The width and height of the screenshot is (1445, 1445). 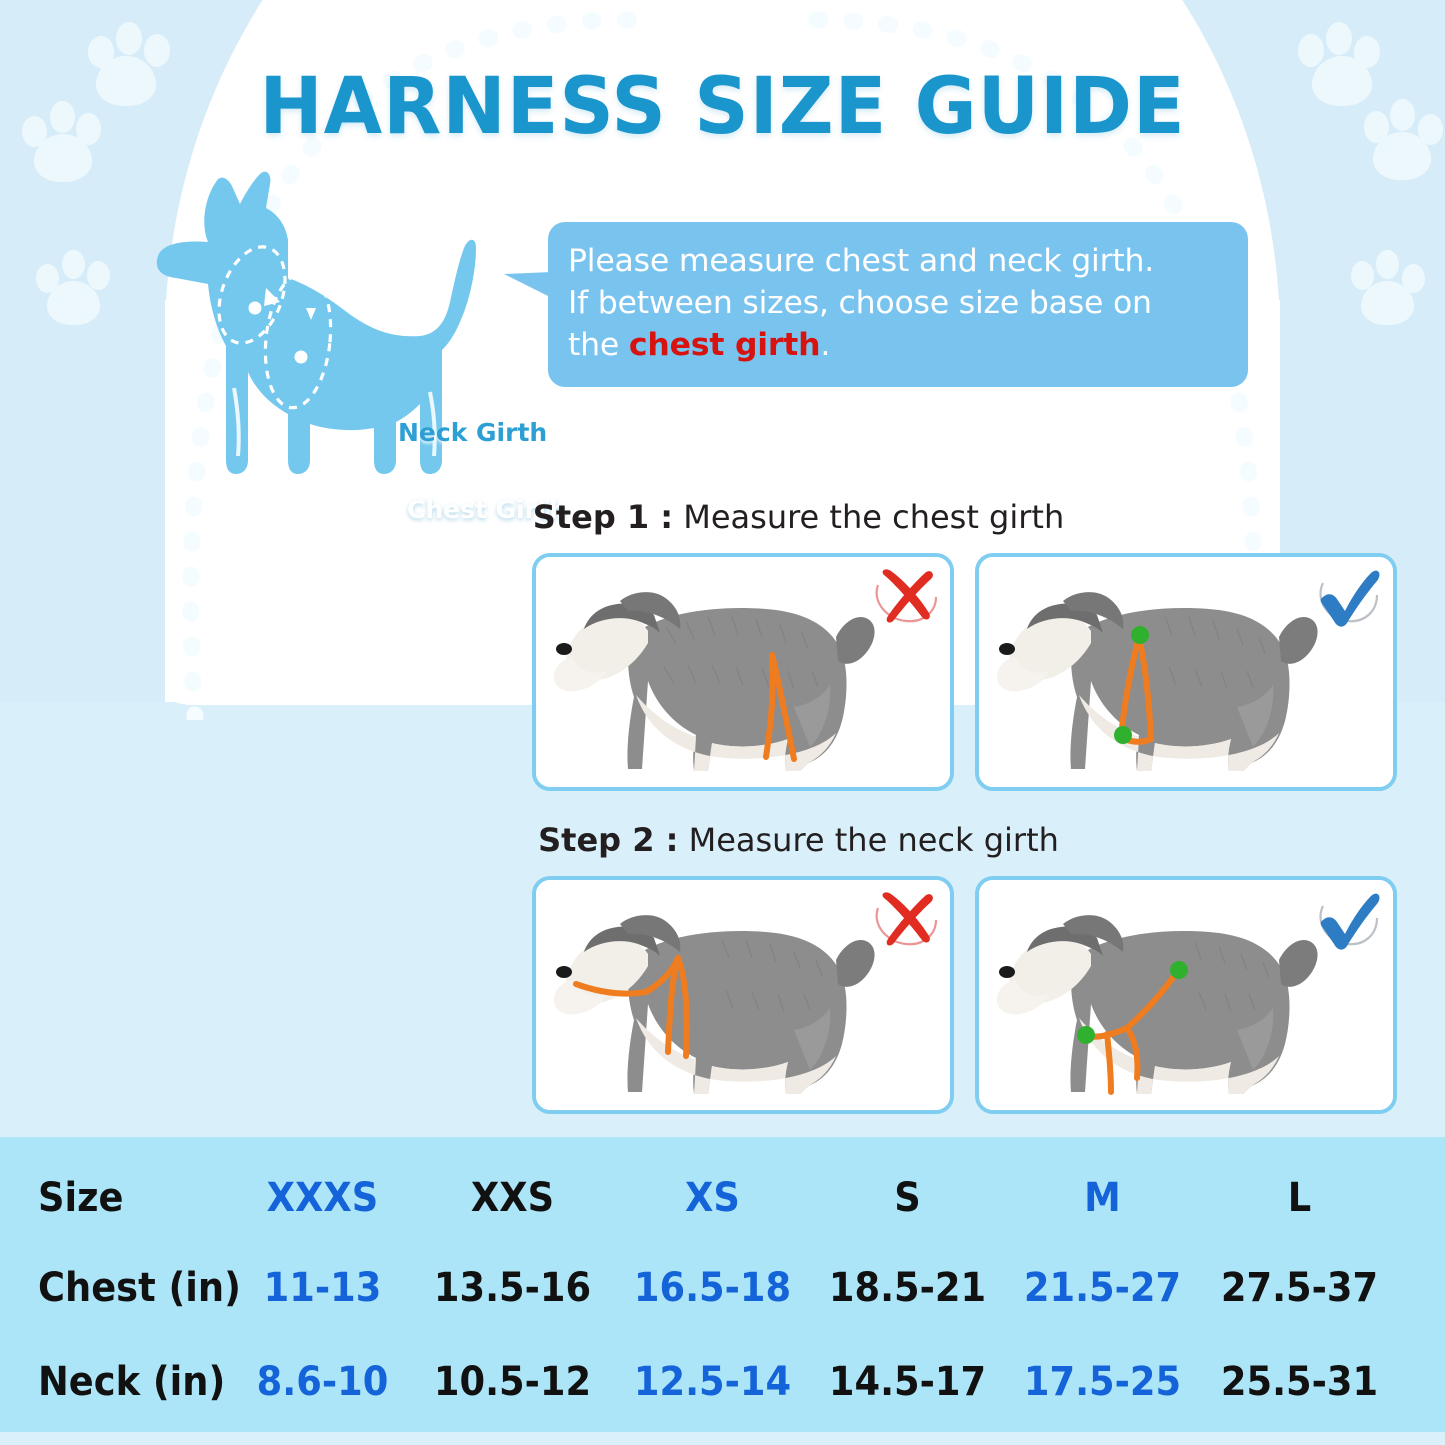 What do you see at coordinates (825, 345) in the screenshot?
I see `instruction-line-3-suffix: .` at bounding box center [825, 345].